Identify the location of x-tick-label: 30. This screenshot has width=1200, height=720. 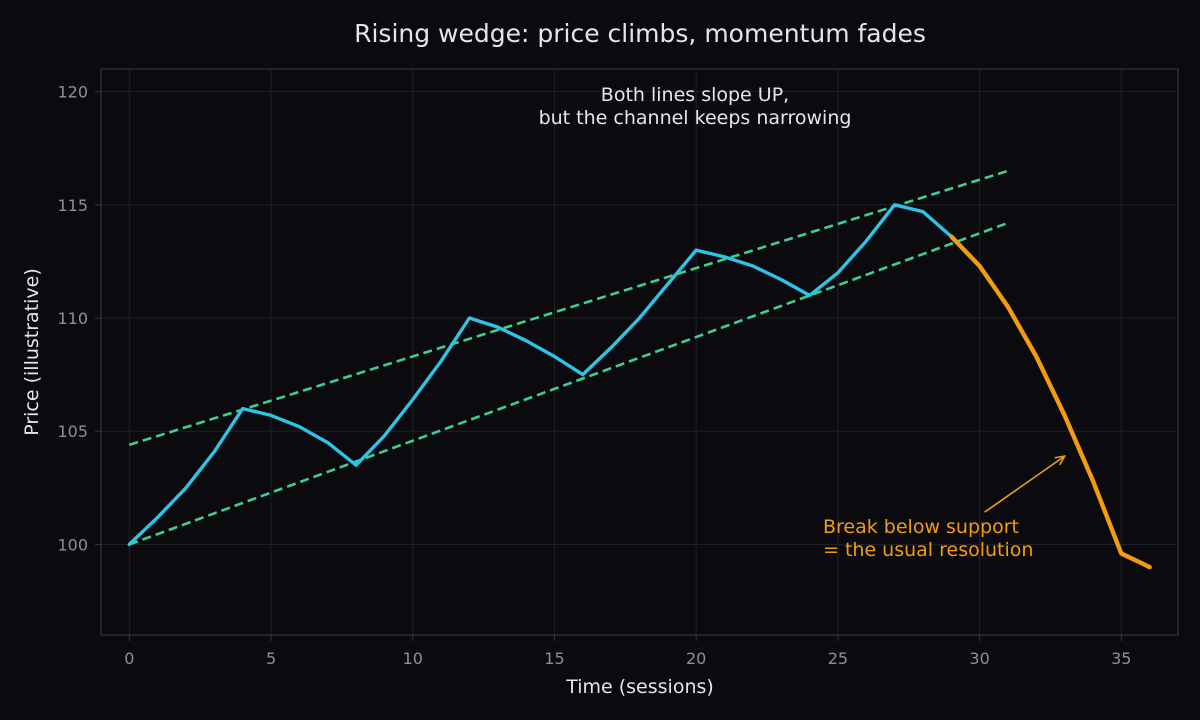
(979, 658).